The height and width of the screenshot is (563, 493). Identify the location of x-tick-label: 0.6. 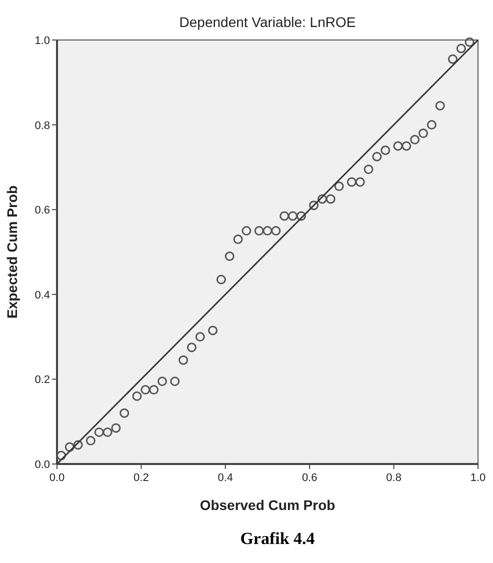
(310, 478).